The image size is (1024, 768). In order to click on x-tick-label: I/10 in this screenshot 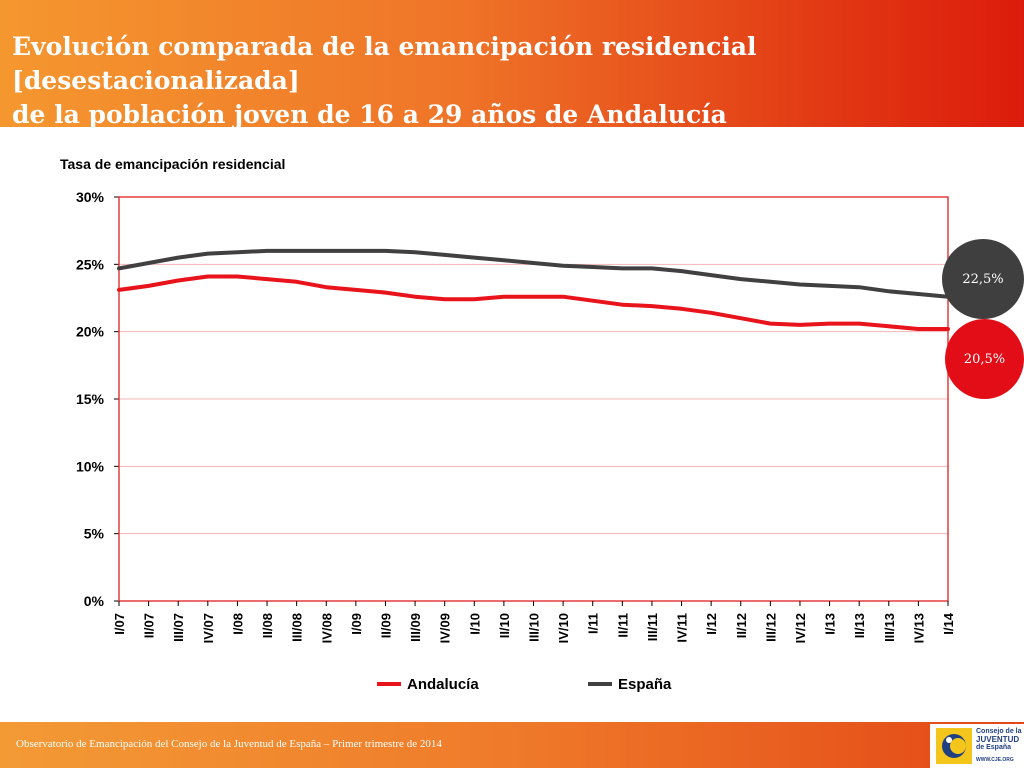, I will do `click(474, 624)`.